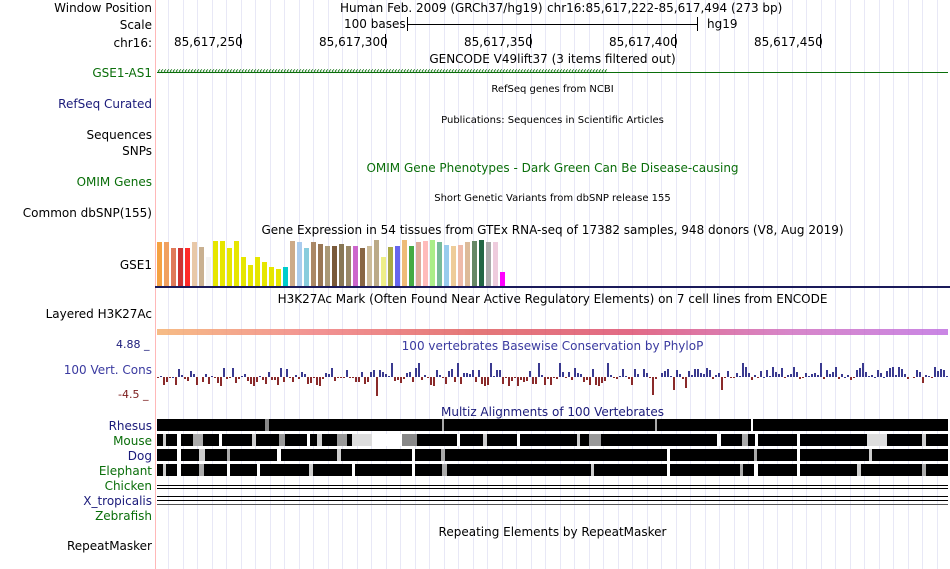  What do you see at coordinates (552, 425) in the screenshot?
I see `alignment-row-rhesus` at bounding box center [552, 425].